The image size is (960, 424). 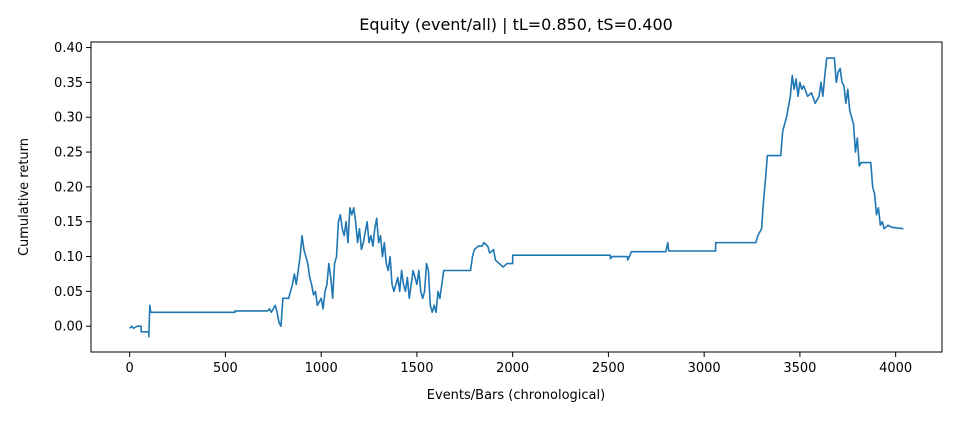 What do you see at coordinates (68, 257) in the screenshot?
I see `y-tick-label: 0.10` at bounding box center [68, 257].